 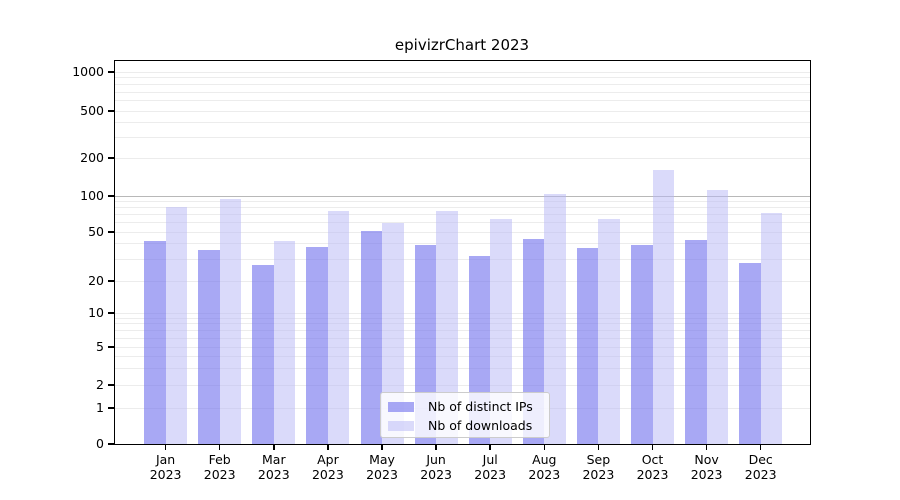 What do you see at coordinates (490, 459) in the screenshot?
I see `x-tick-month: Jul` at bounding box center [490, 459].